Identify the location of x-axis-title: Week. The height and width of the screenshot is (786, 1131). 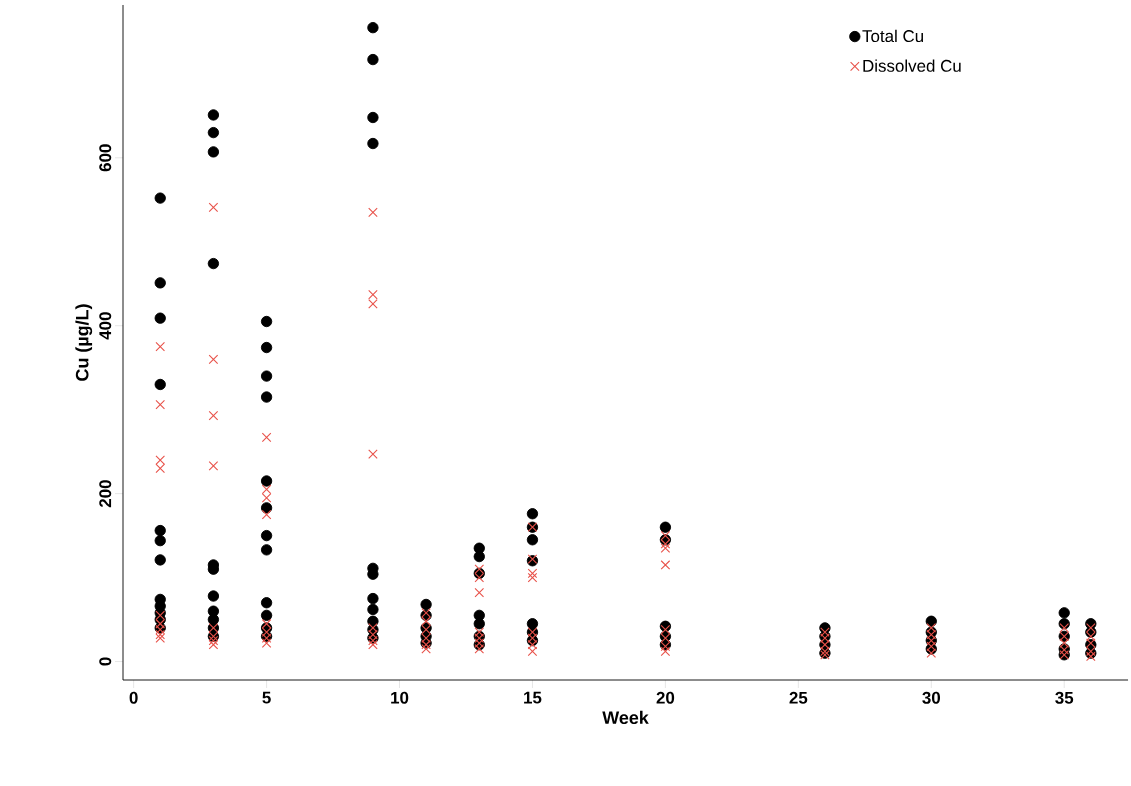
(625, 717).